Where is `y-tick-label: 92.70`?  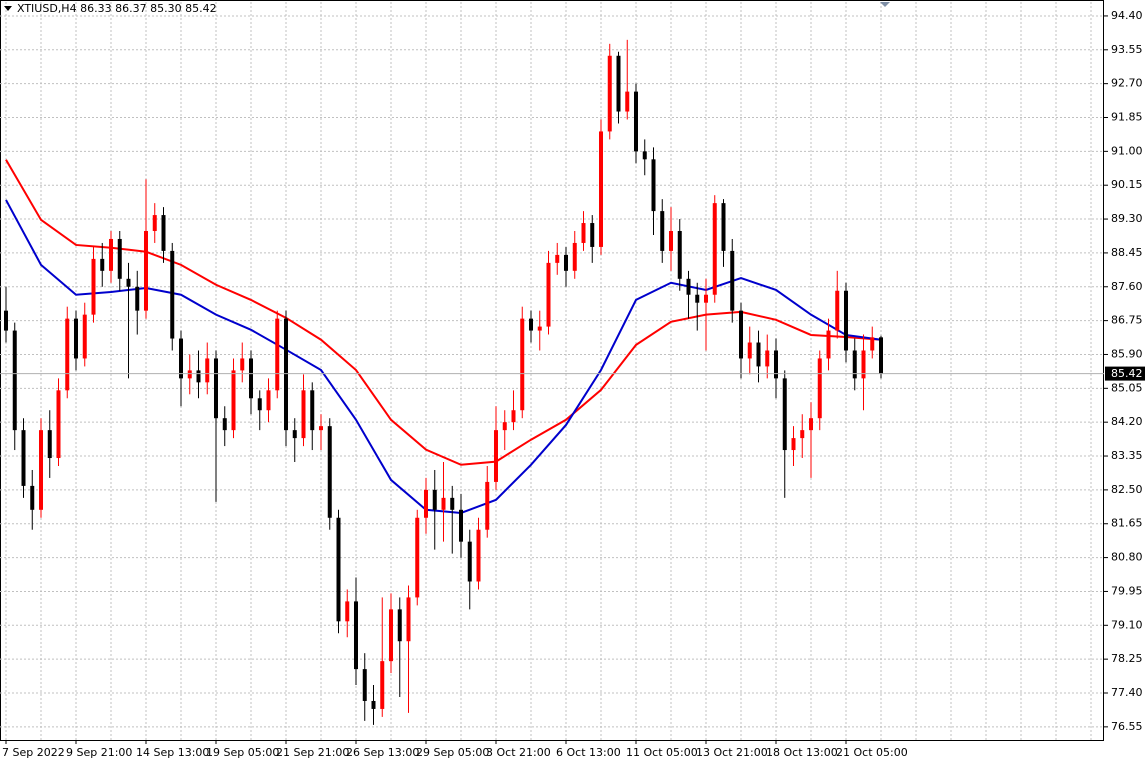 y-tick-label: 92.70 is located at coordinates (1127, 83).